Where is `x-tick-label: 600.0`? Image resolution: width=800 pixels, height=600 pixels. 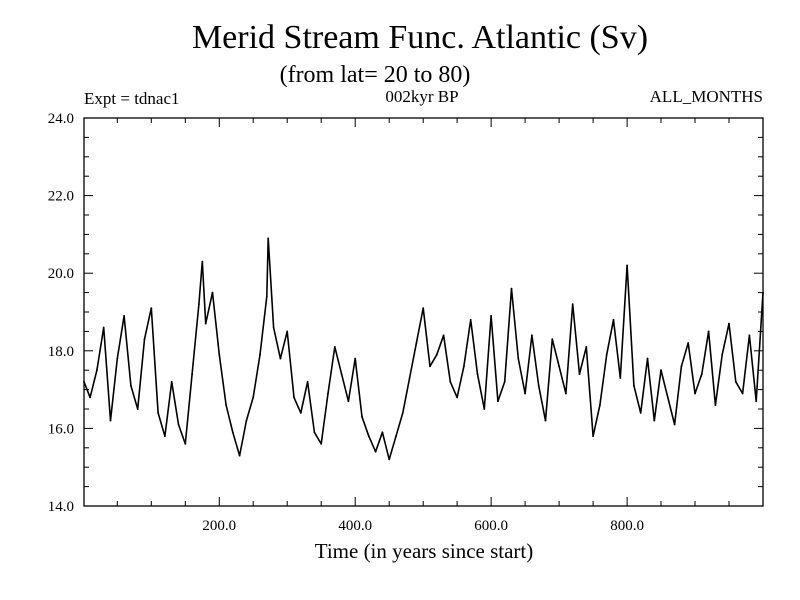
x-tick-label: 600.0 is located at coordinates (491, 526).